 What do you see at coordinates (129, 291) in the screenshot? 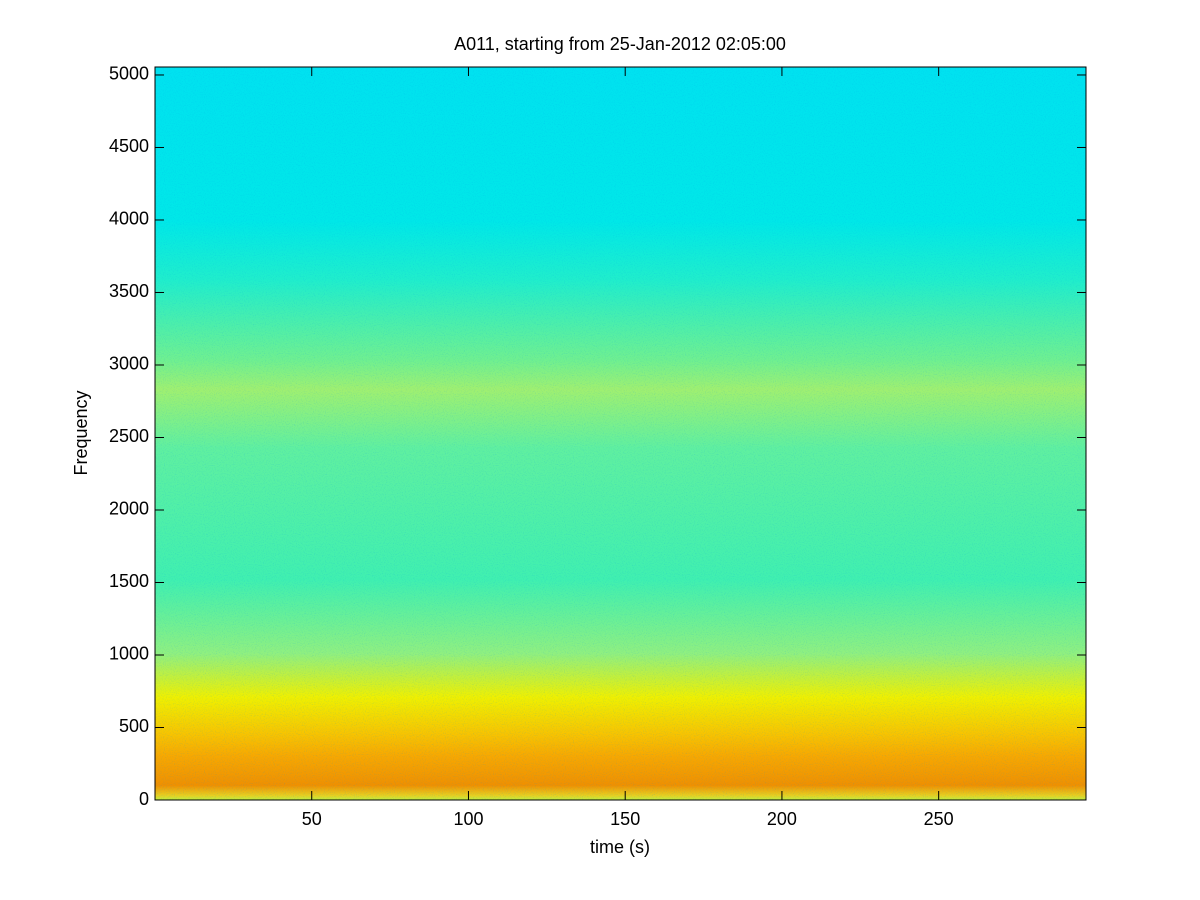
I see `y-tick-label: 3500` at bounding box center [129, 291].